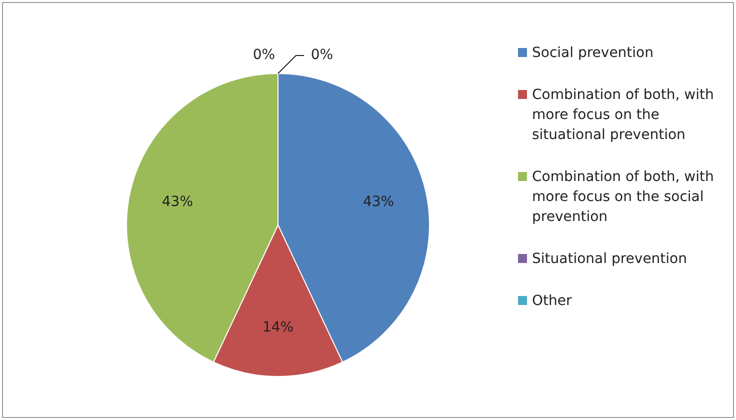 Image resolution: width=736 pixels, height=420 pixels. I want to click on legend-label: Combination of both, with more focus on the social prevention, so click(623, 197).